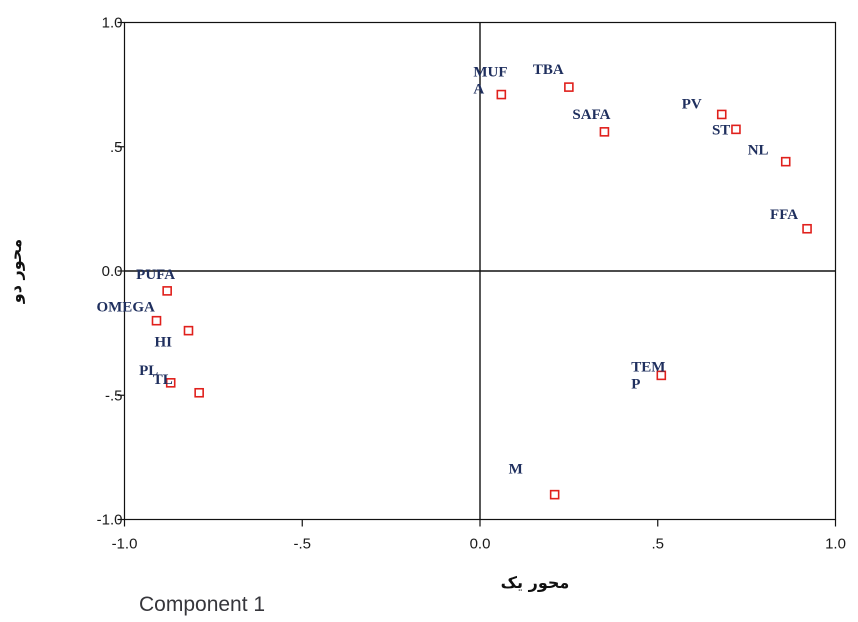  I want to click on data-point: PV, so click(704, 108).